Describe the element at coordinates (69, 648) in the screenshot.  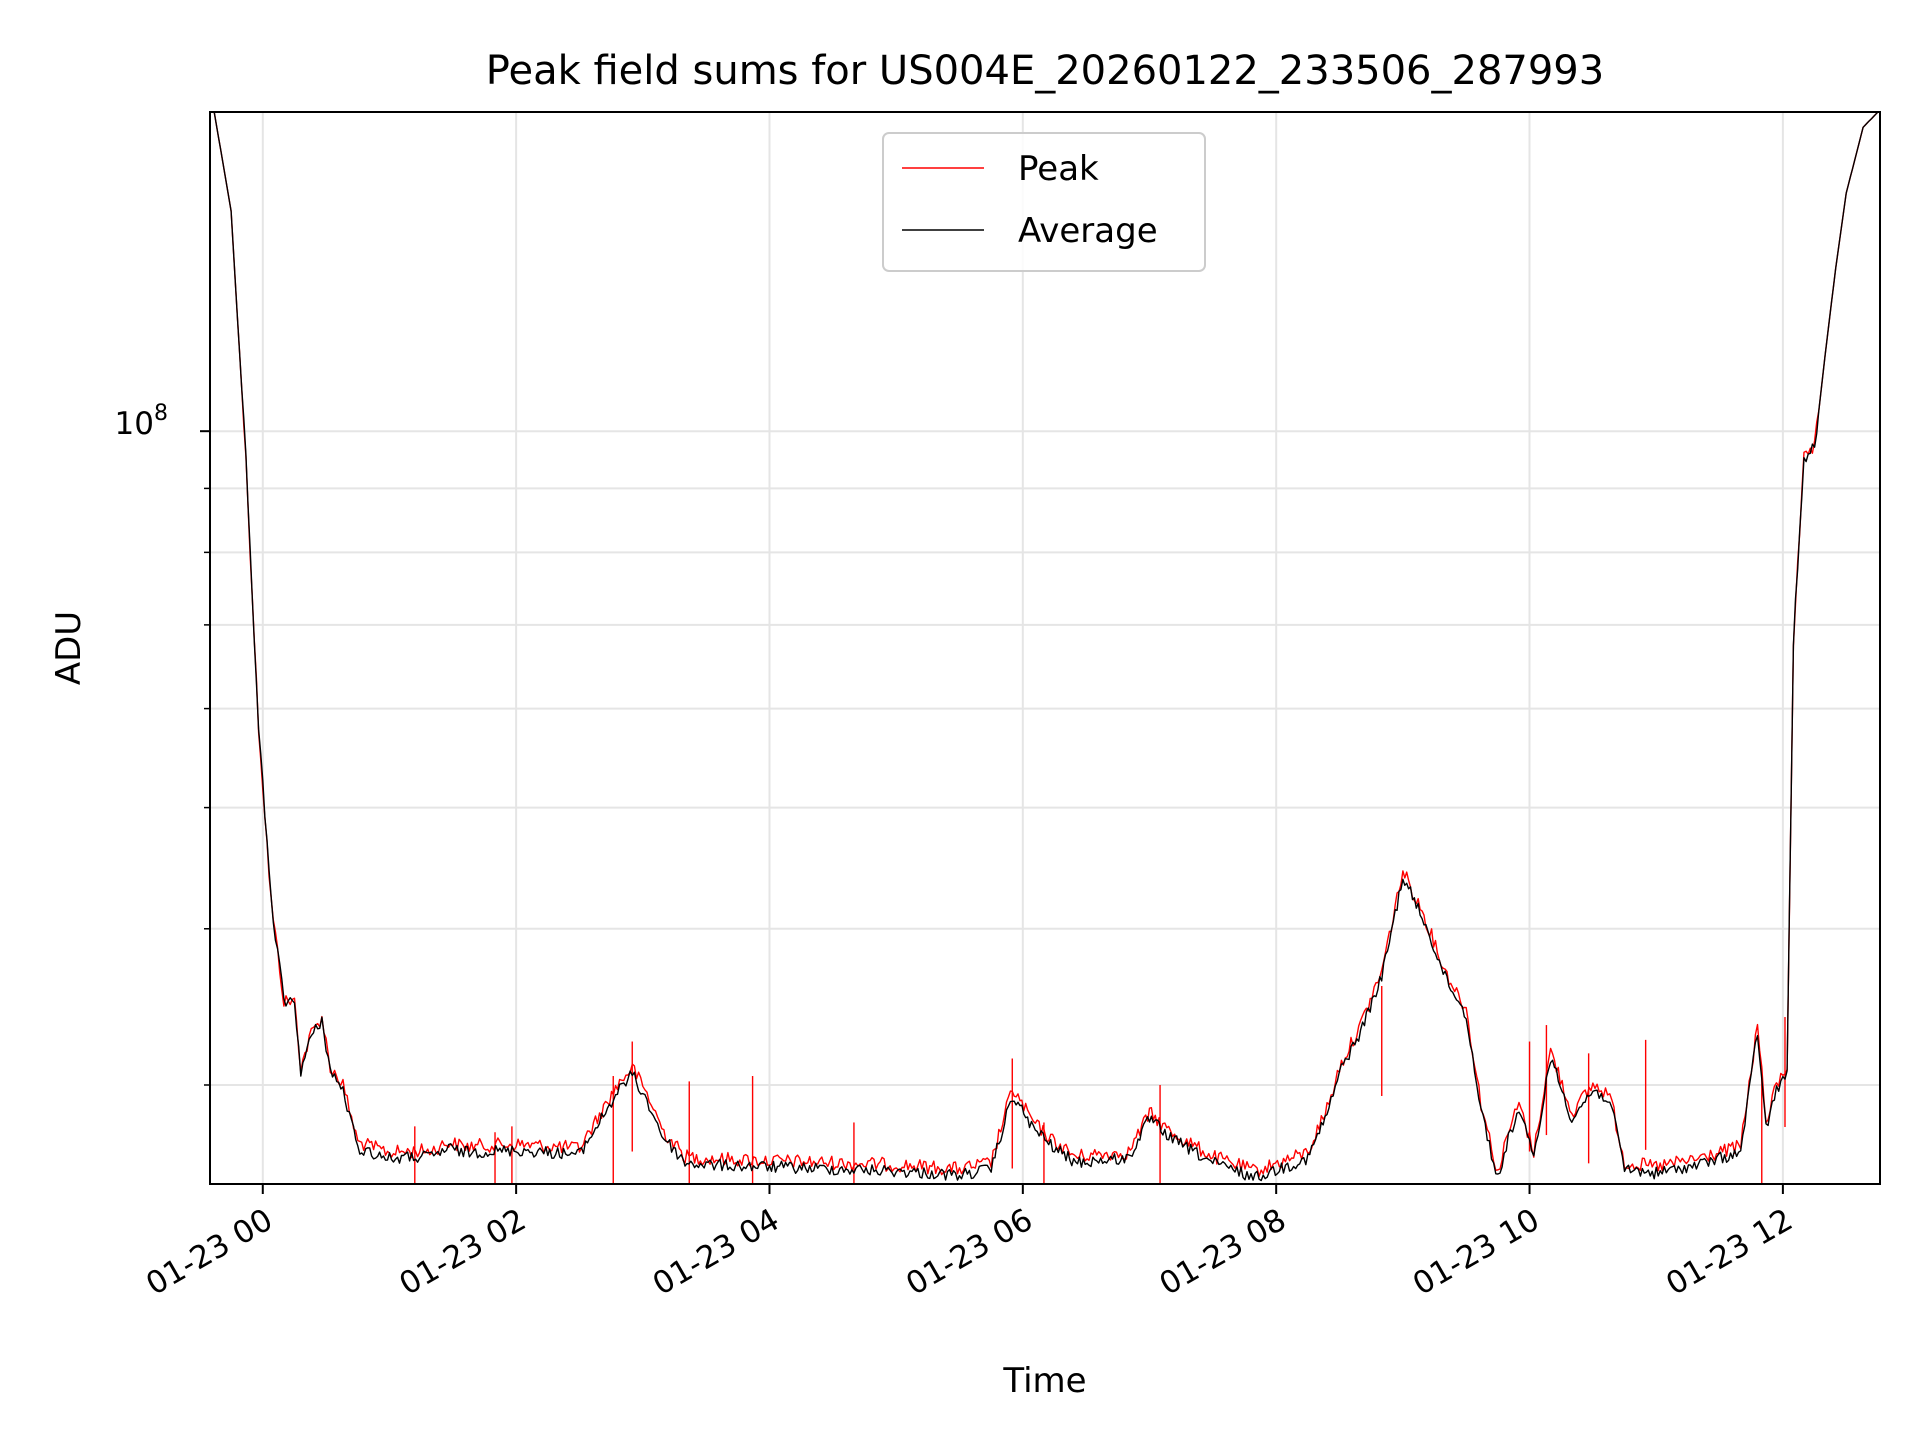
I see `y-axis-label: ADU` at that location.